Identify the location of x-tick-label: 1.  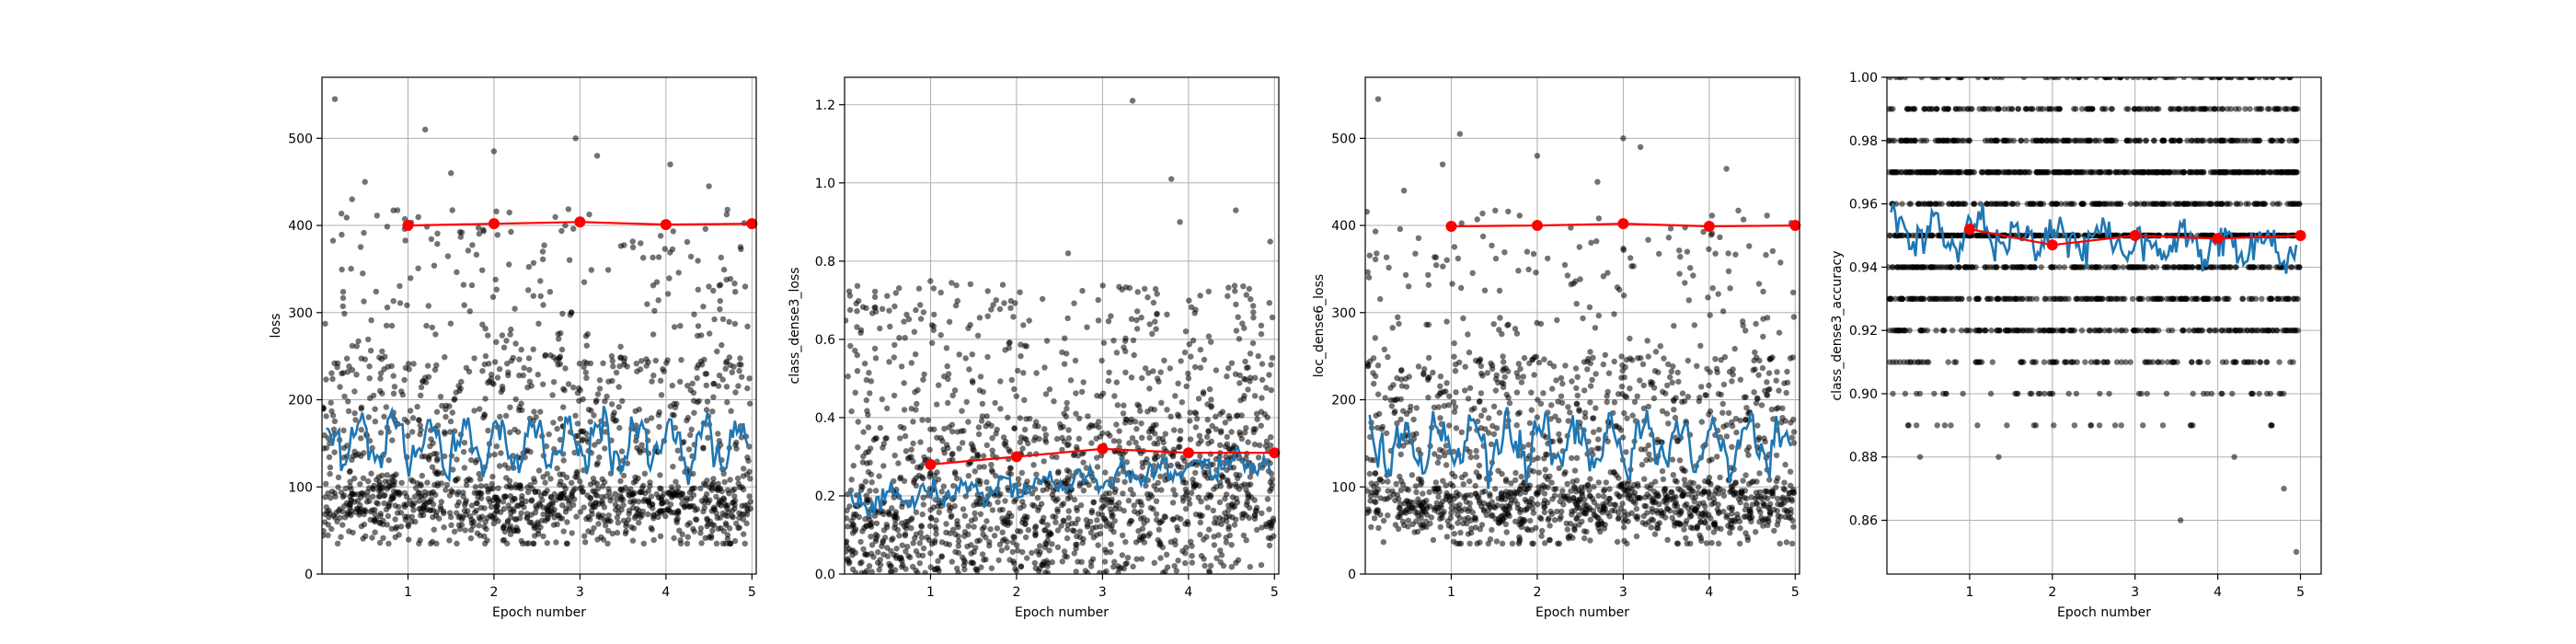
(408, 592).